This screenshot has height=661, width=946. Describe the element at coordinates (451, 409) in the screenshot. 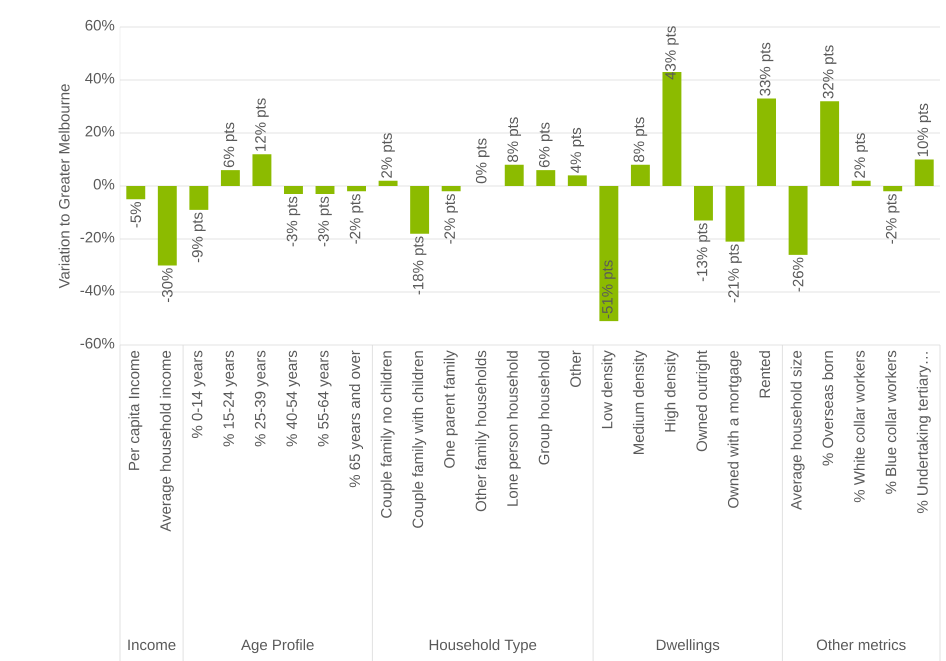

I see `x-tick-label: One parent family` at that location.